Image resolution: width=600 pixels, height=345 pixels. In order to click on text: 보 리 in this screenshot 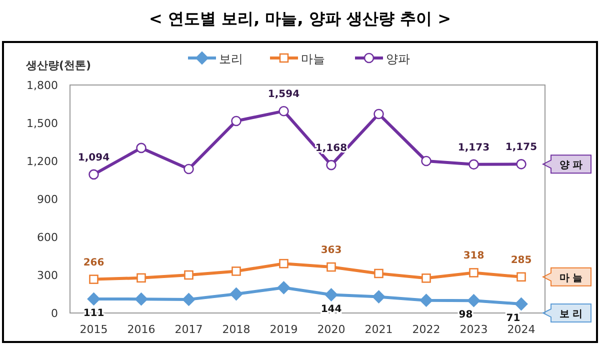, I will do `click(571, 314)`.